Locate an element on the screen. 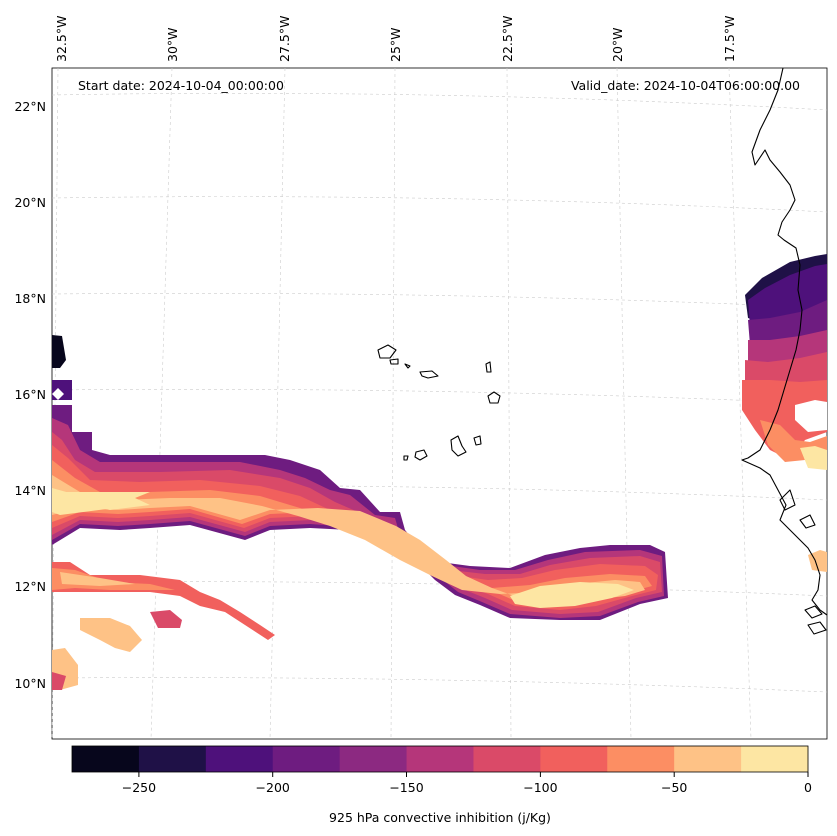 The width and height of the screenshot is (837, 836). cin-contour-south-strip-light is located at coordinates (97, 579).